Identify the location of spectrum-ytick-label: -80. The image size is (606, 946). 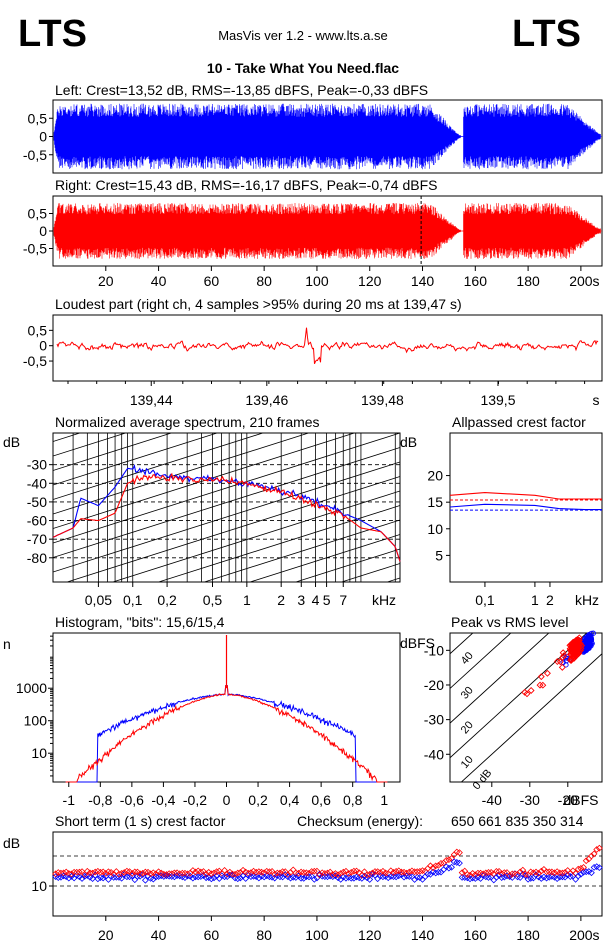
(37, 558).